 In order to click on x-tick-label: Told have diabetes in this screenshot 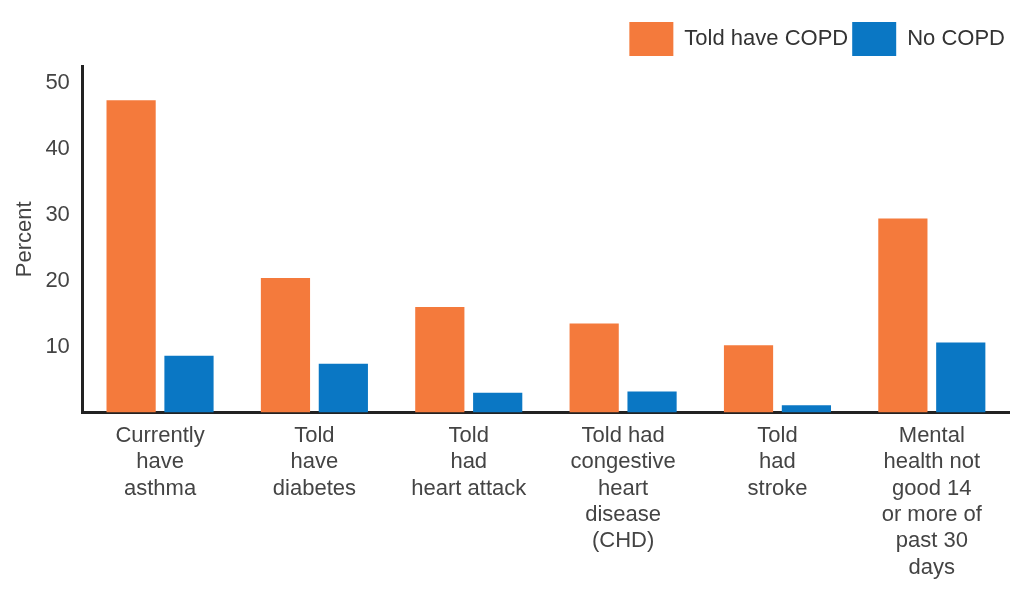, I will do `click(314, 460)`.